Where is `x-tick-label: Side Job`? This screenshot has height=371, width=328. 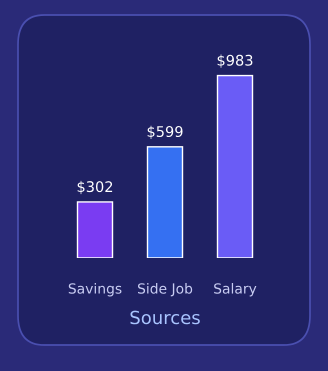 x-tick-label: Side Job is located at coordinates (165, 289).